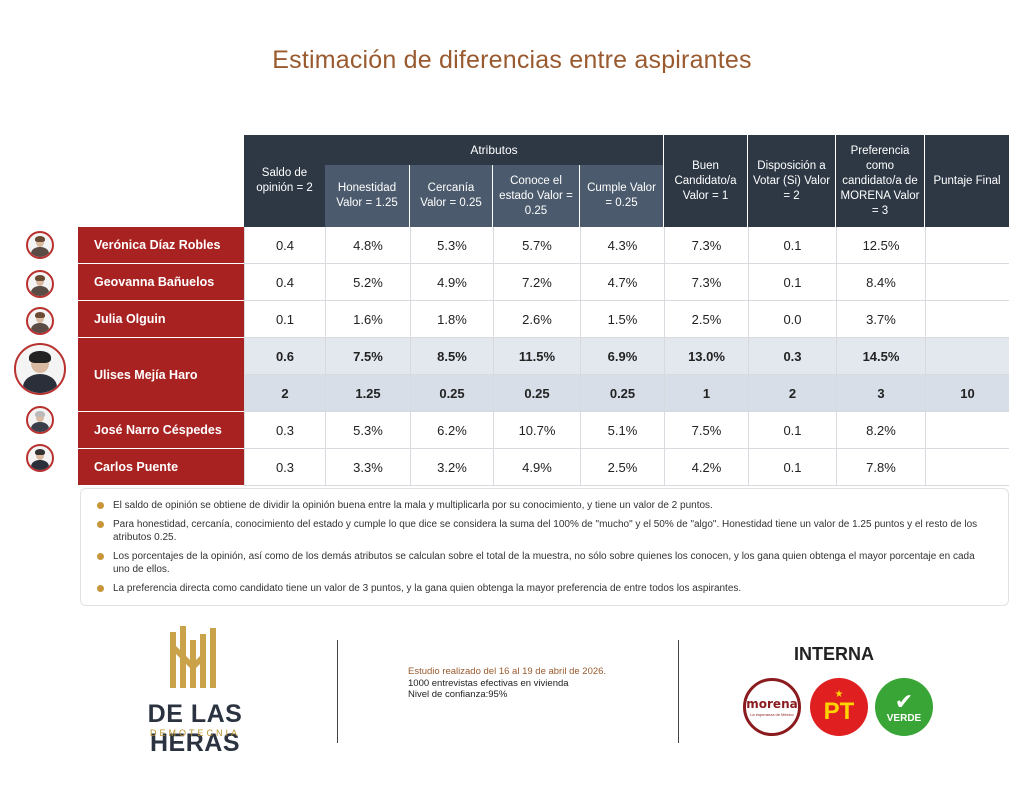 The width and height of the screenshot is (1024, 790). Describe the element at coordinates (367, 282) in the screenshot. I see `cell-honestidad: 5.2%` at that location.